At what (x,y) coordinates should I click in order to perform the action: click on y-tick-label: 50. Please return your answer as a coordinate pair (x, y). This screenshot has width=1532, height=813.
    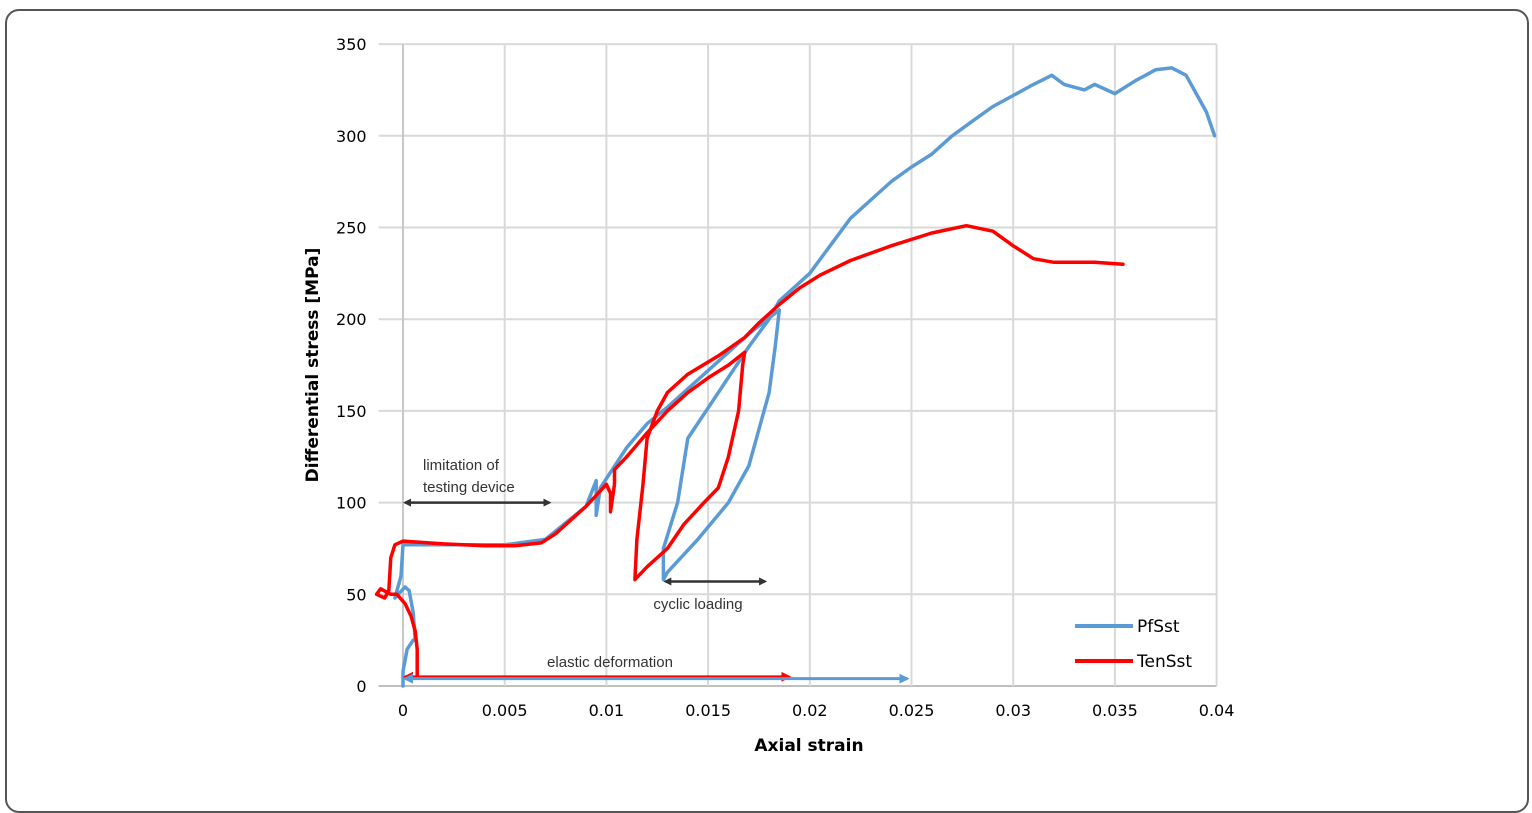
    Looking at the image, I should click on (356, 594).